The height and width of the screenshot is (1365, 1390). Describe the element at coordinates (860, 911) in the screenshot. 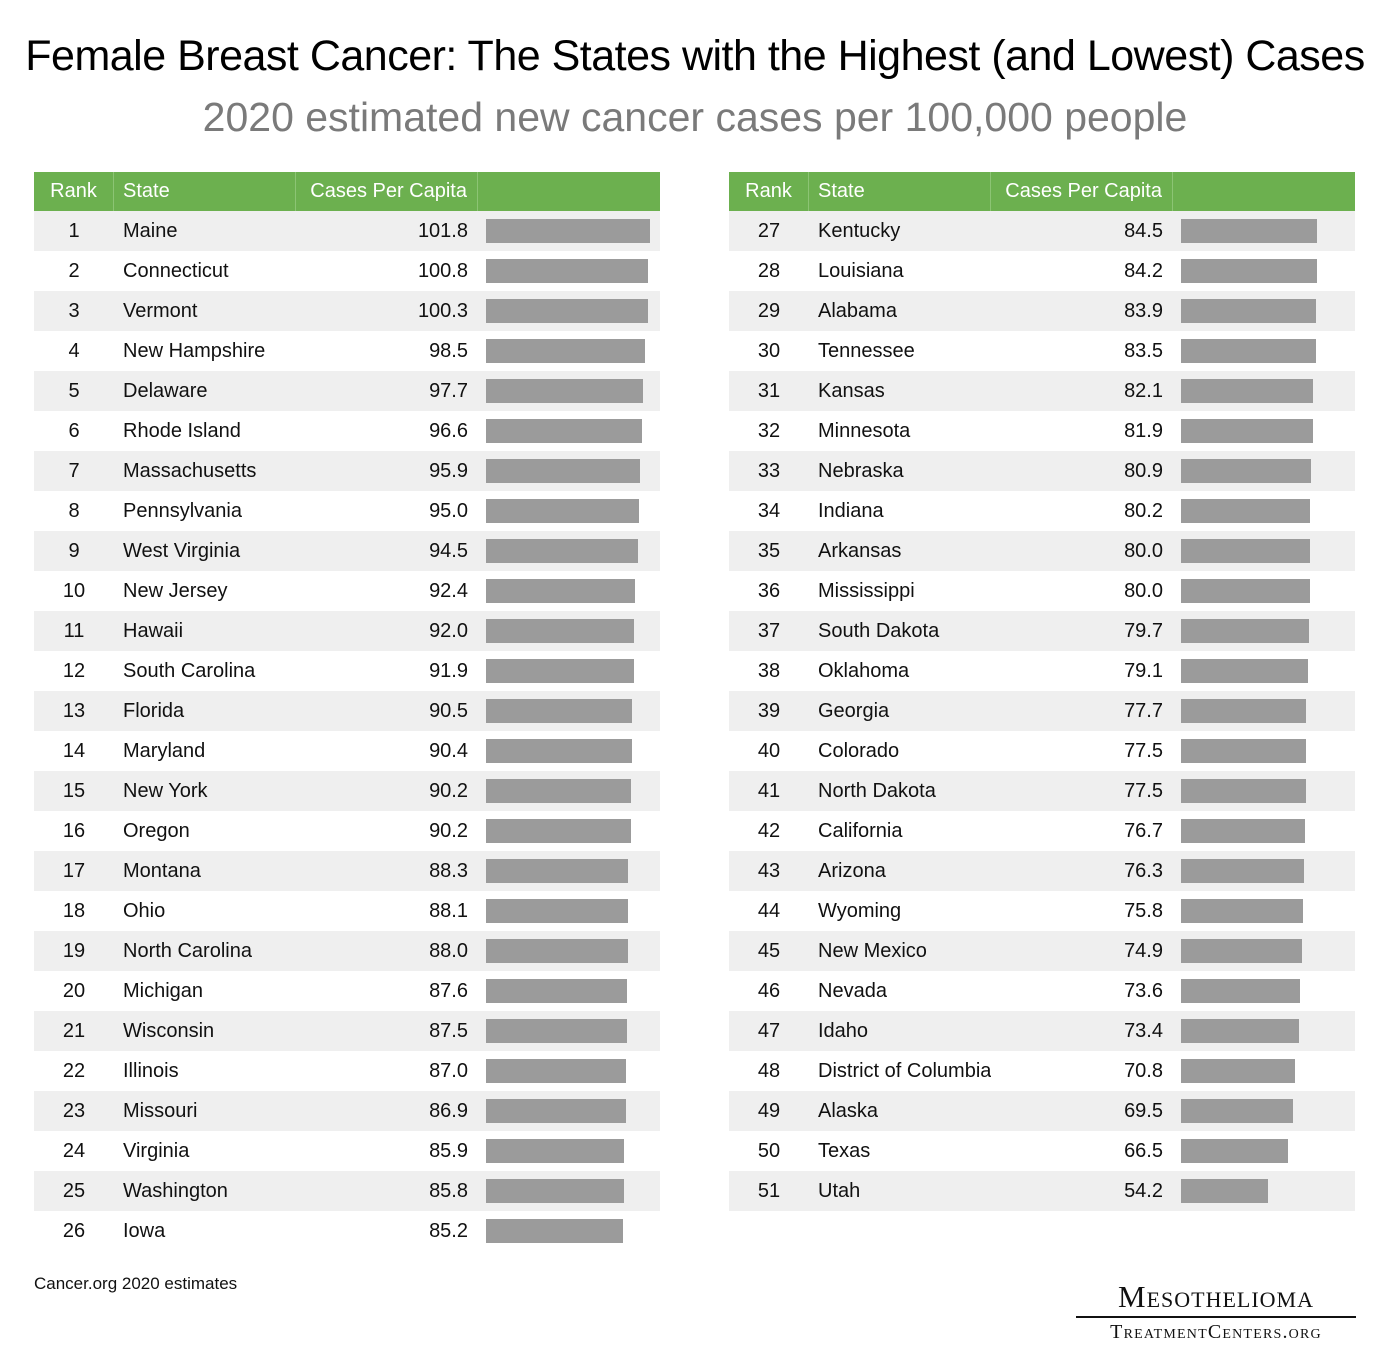

I see `state-cell: Wyoming` at that location.